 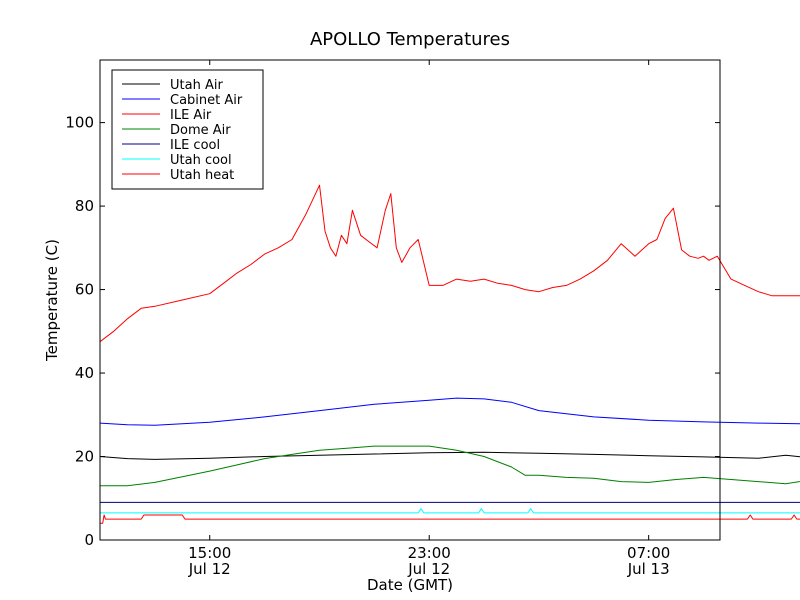 I want to click on legend-label-cabinet-air: Cabinet Air, so click(x=206, y=100).